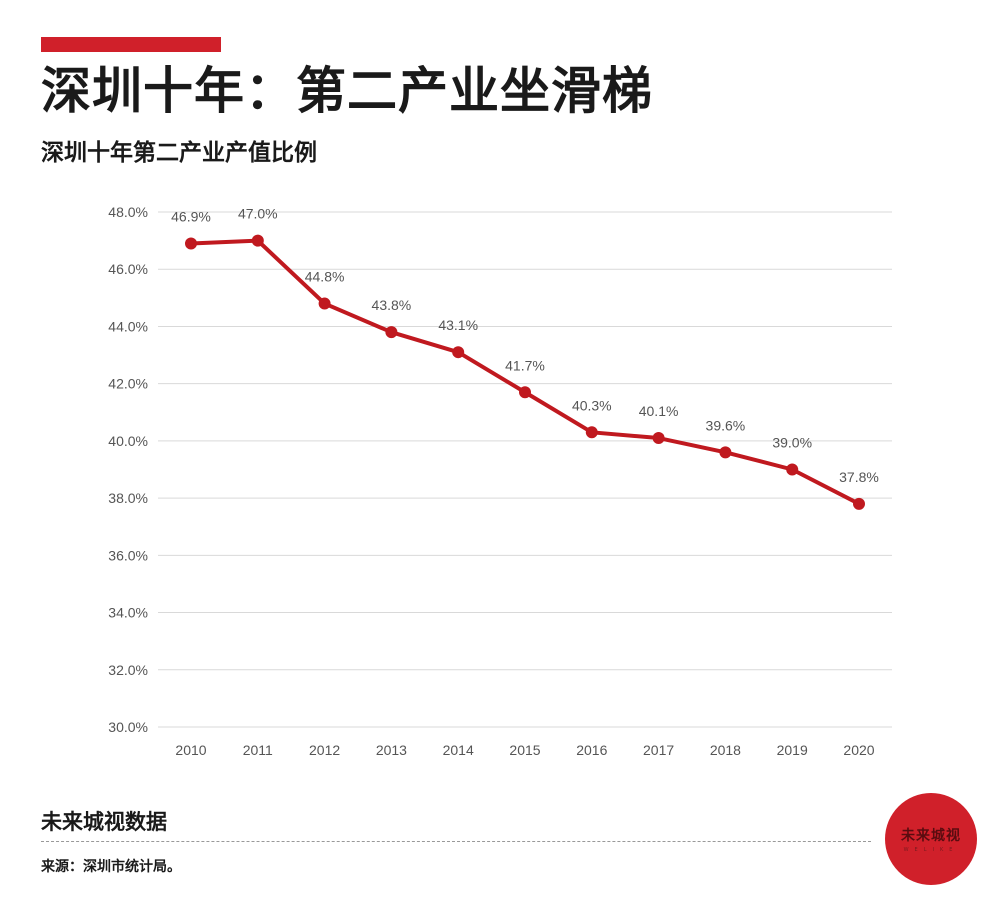  I want to click on data-label: 40.1%, so click(659, 411).